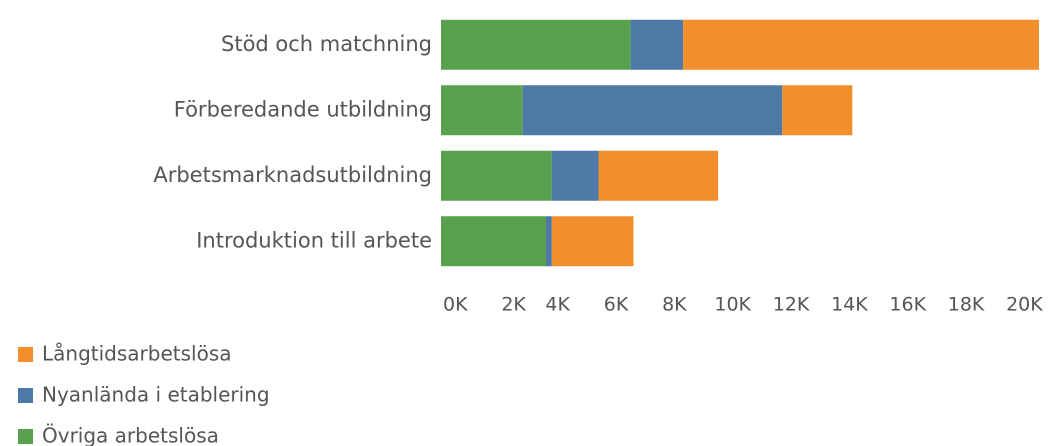 The image size is (1053, 446). Describe the element at coordinates (455, 305) in the screenshot. I see `x-tick-label: 0K` at that location.